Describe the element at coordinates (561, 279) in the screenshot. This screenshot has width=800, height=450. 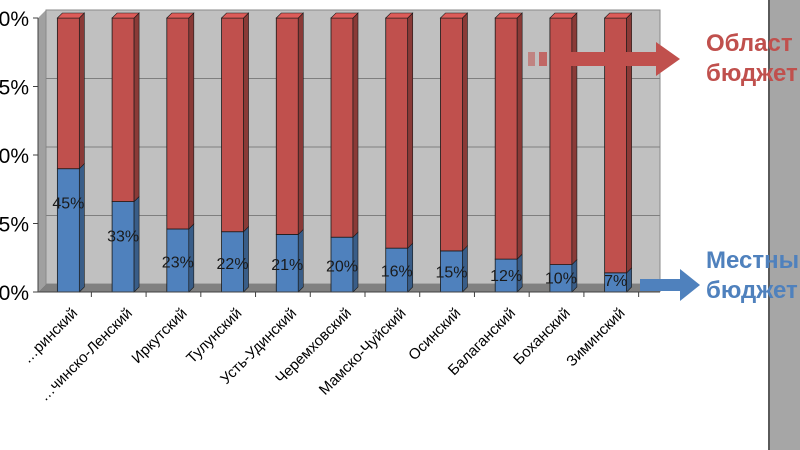
I see `data-label: 10%` at that location.